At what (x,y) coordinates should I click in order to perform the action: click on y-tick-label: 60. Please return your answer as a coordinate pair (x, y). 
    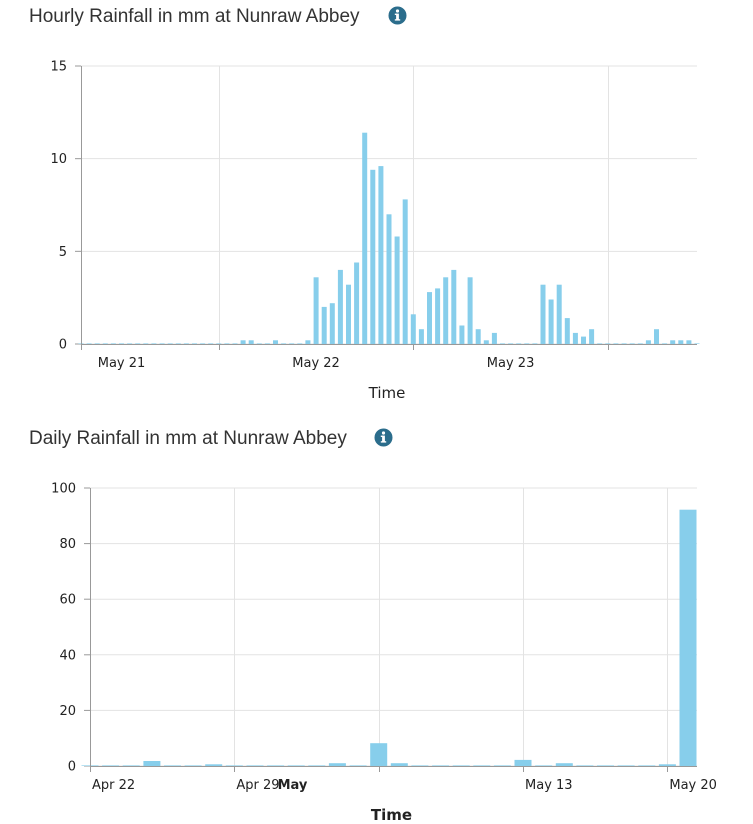
    Looking at the image, I should click on (67, 600).